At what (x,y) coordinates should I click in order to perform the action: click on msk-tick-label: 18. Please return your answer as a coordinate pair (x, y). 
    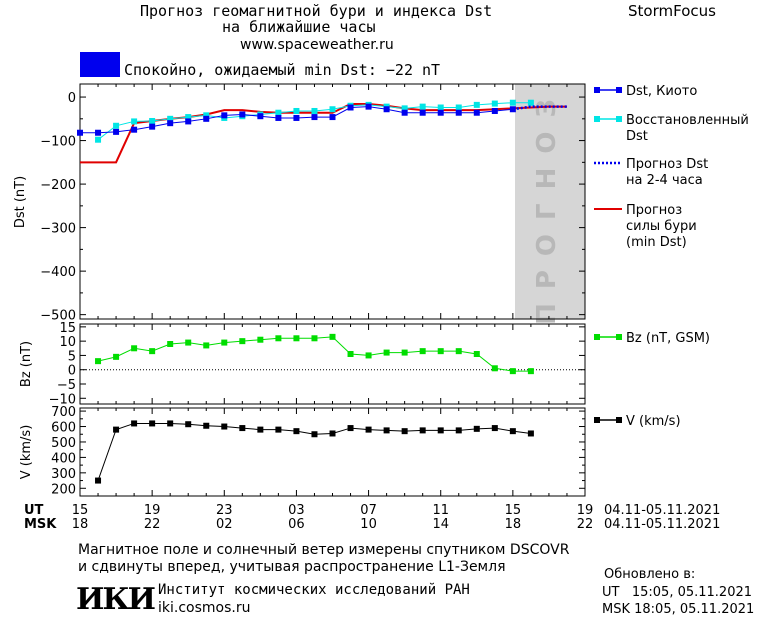
    Looking at the image, I should click on (80, 524).